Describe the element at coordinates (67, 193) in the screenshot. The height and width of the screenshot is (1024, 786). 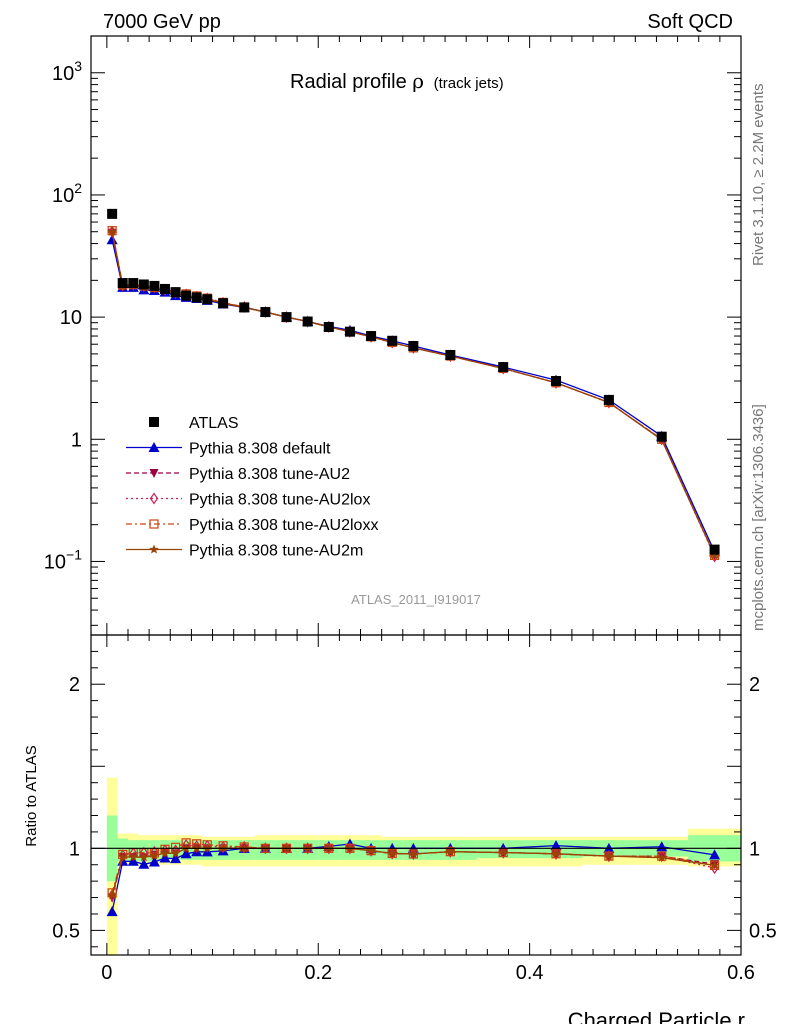
I see `y-tick-label: 10²` at that location.